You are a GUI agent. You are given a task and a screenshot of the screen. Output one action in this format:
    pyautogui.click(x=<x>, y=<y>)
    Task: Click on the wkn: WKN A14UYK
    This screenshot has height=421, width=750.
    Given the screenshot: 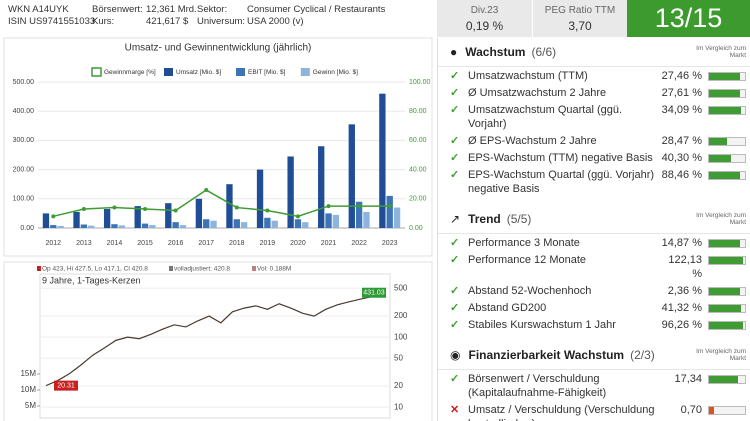 What is the action you would take?
    pyautogui.click(x=38, y=9)
    